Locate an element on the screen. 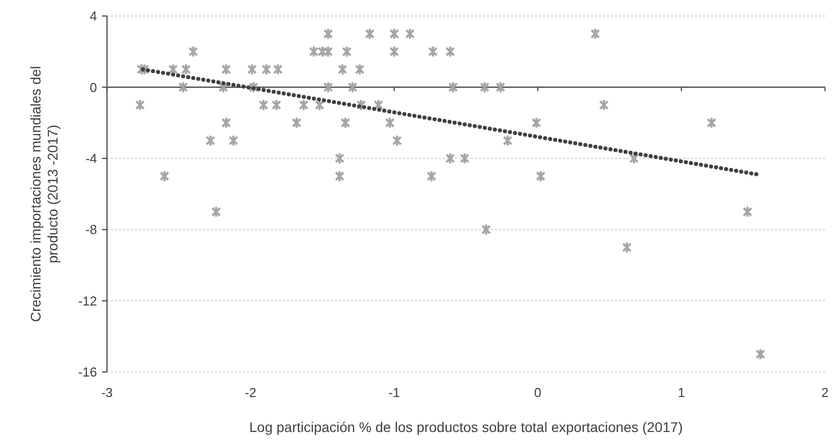 The width and height of the screenshot is (837, 440). y-tick-label: -12 is located at coordinates (87, 300).